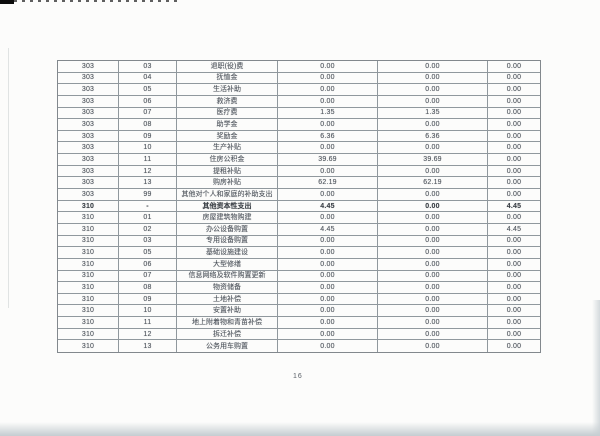  What do you see at coordinates (148, 322) in the screenshot?
I see `cell-subcode: 11` at bounding box center [148, 322].